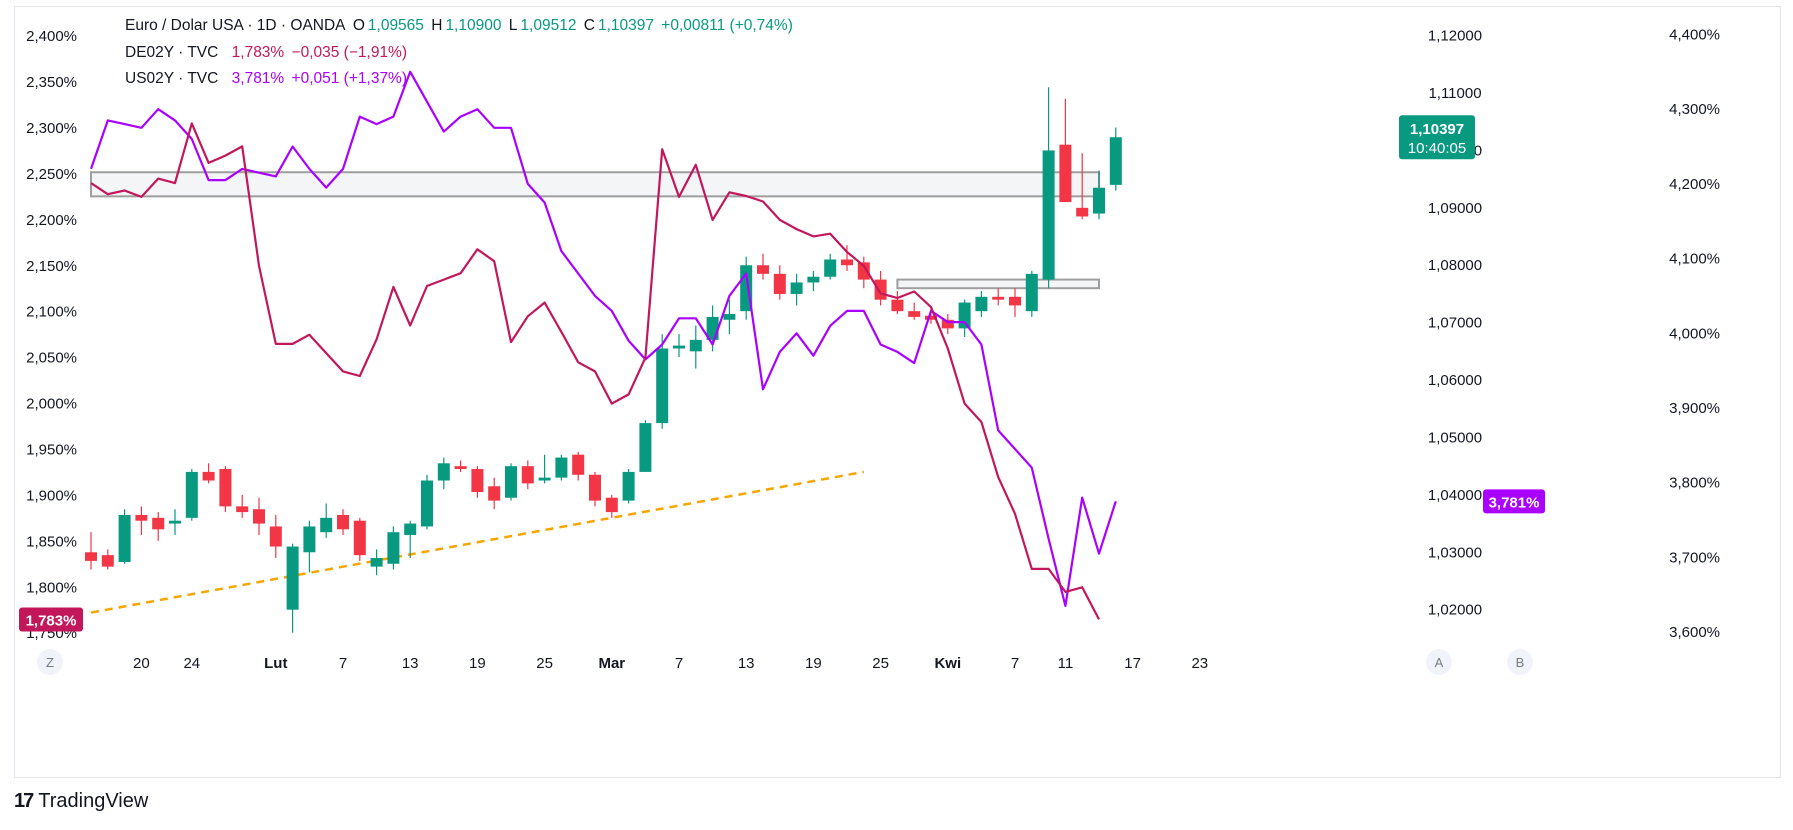  I want to click on legend-us02y-value: 3,781%, so click(258, 78).